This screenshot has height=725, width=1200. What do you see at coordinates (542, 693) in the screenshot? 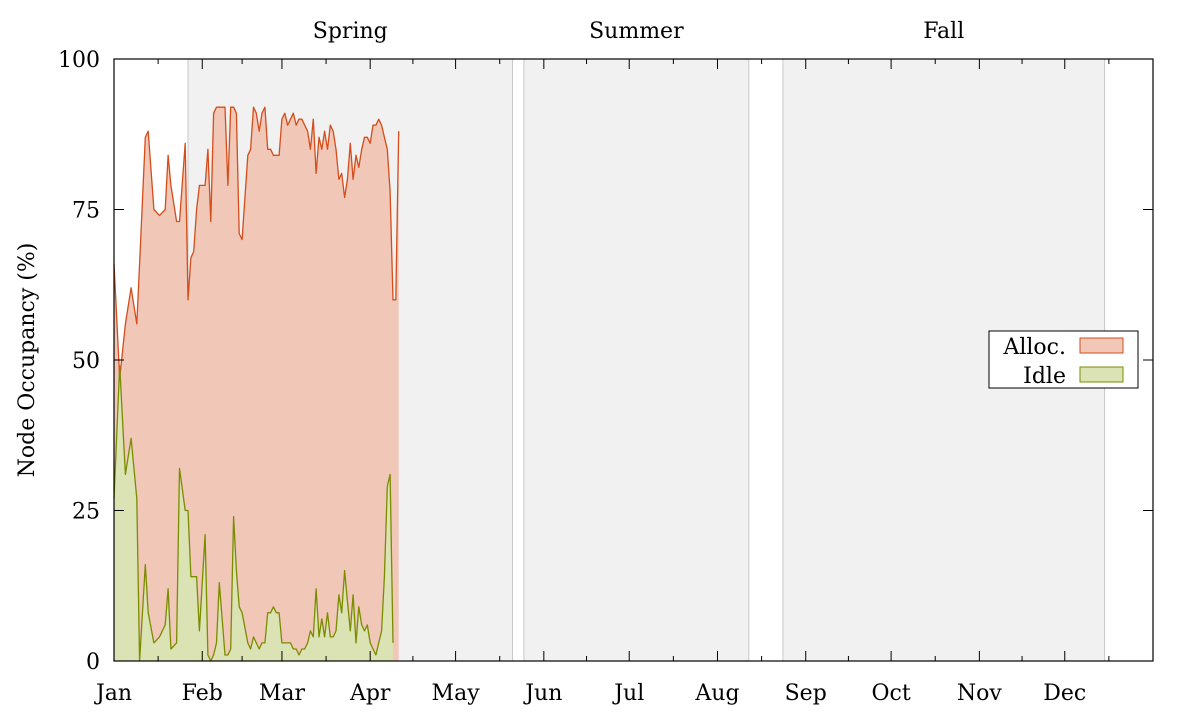
I see `x-tick-label: Jun` at bounding box center [542, 693].